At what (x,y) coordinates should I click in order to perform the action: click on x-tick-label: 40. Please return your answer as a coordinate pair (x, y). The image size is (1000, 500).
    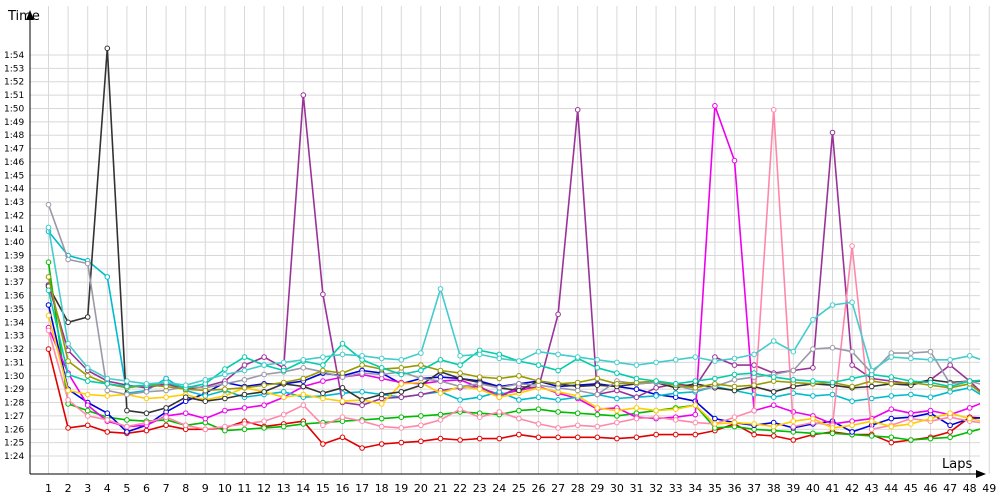
    Looking at the image, I should click on (813, 488).